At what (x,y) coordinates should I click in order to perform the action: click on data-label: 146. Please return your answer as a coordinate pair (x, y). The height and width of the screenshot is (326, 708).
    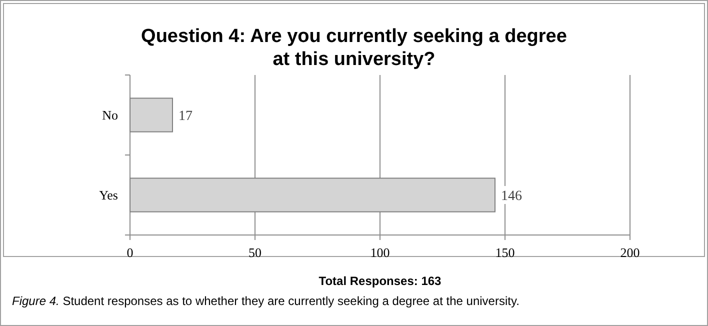
    Looking at the image, I should click on (511, 196).